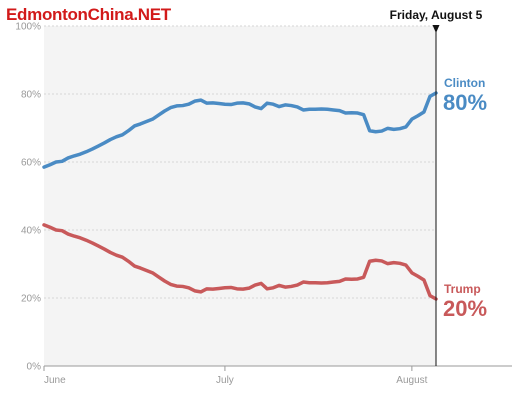  What do you see at coordinates (465, 102) in the screenshot?
I see `end-label-value-clinton: 80%` at bounding box center [465, 102].